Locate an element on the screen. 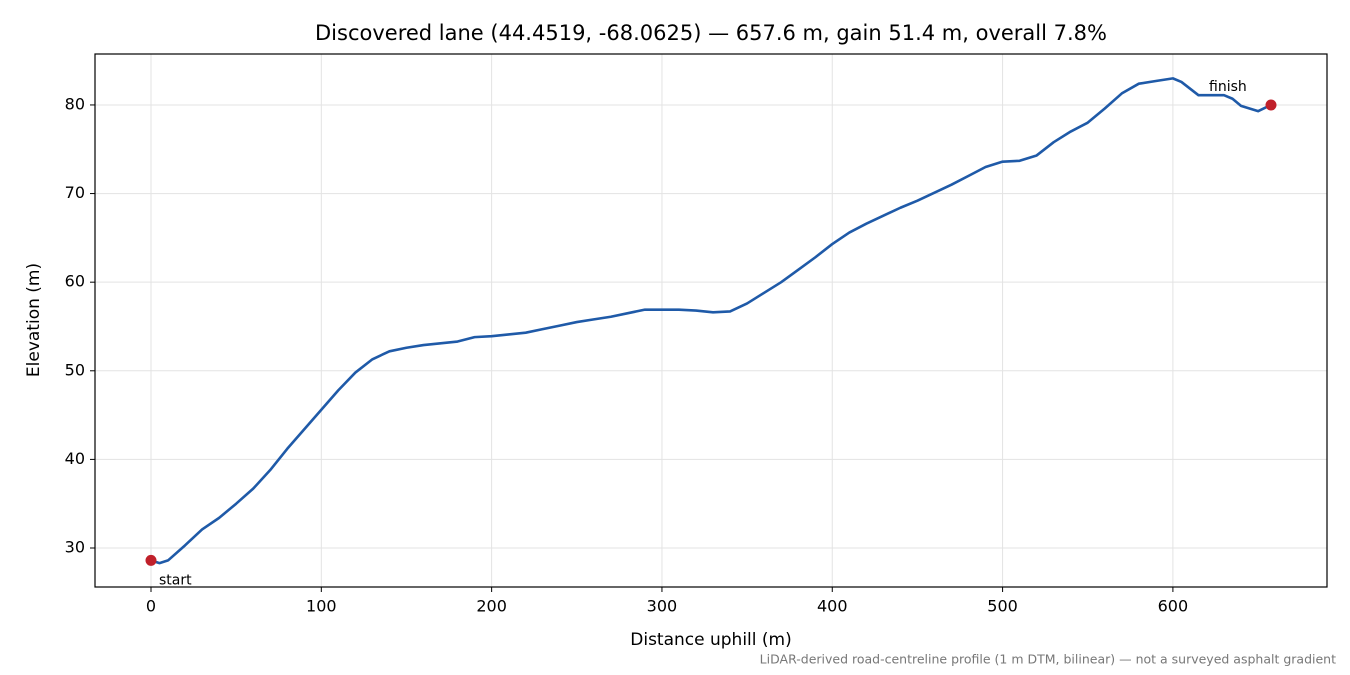  annotation: start is located at coordinates (175, 580).